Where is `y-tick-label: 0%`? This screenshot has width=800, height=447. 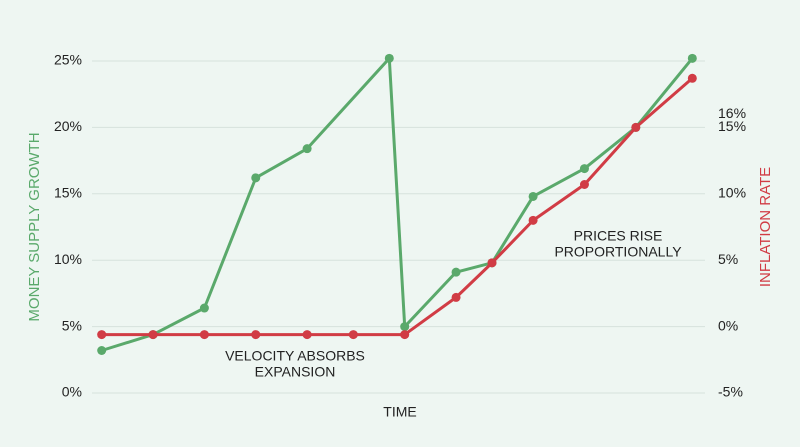 y-tick-label: 0% is located at coordinates (72, 392).